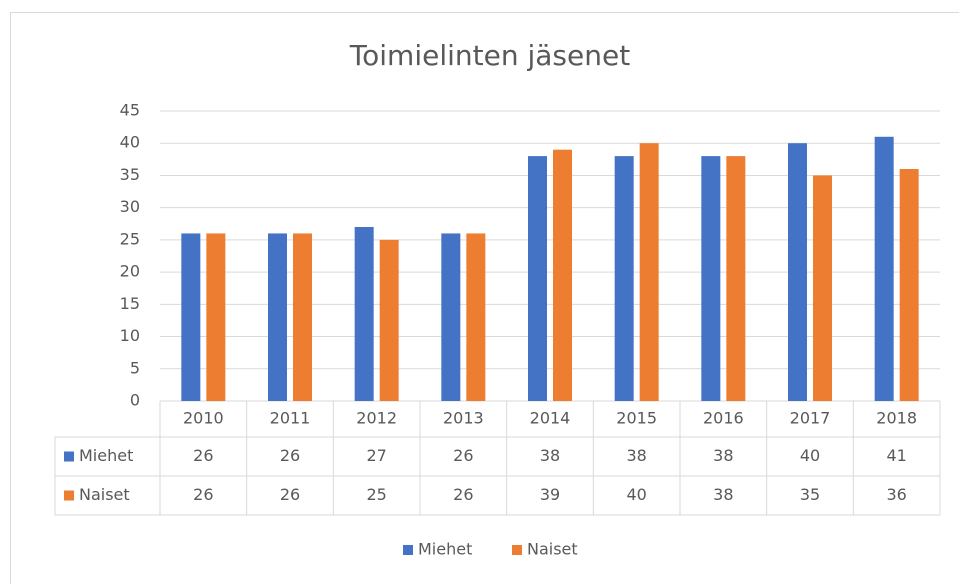 Image resolution: width=959 pixels, height=584 pixels. What do you see at coordinates (896, 455) in the screenshot?
I see `table-cell: 41` at bounding box center [896, 455].